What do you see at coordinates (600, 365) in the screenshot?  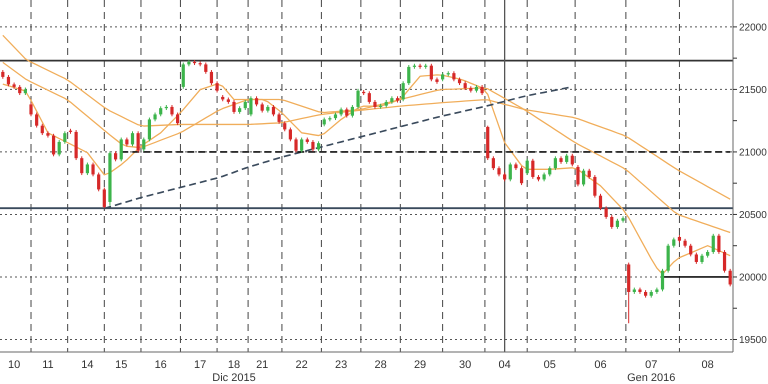 I see `x-tick-label: 06` at bounding box center [600, 365].